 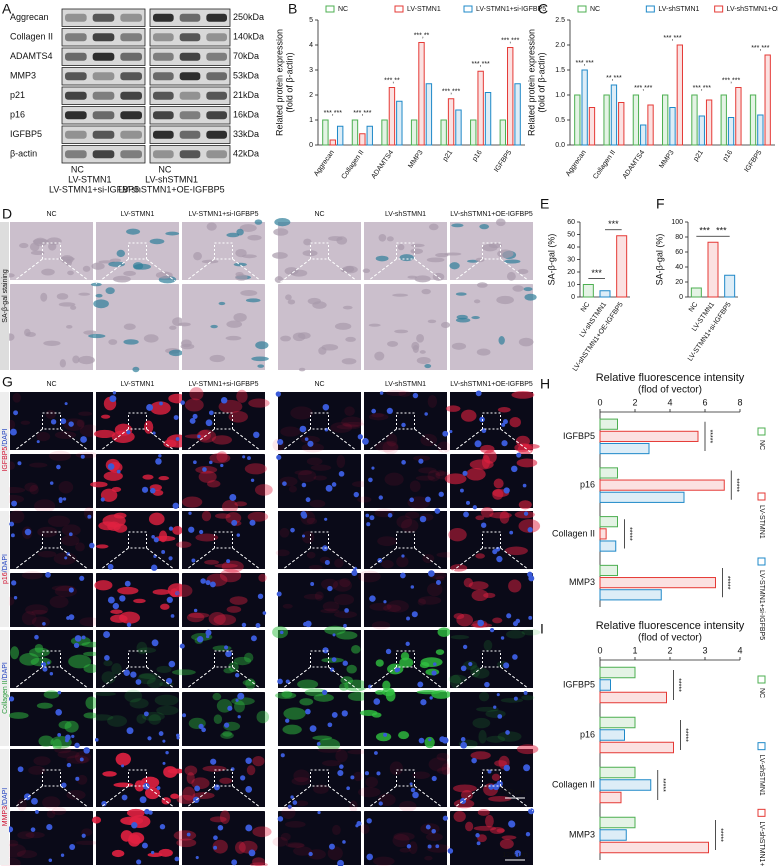 I want to click on size-label: 16kDa, so click(x=246, y=115).